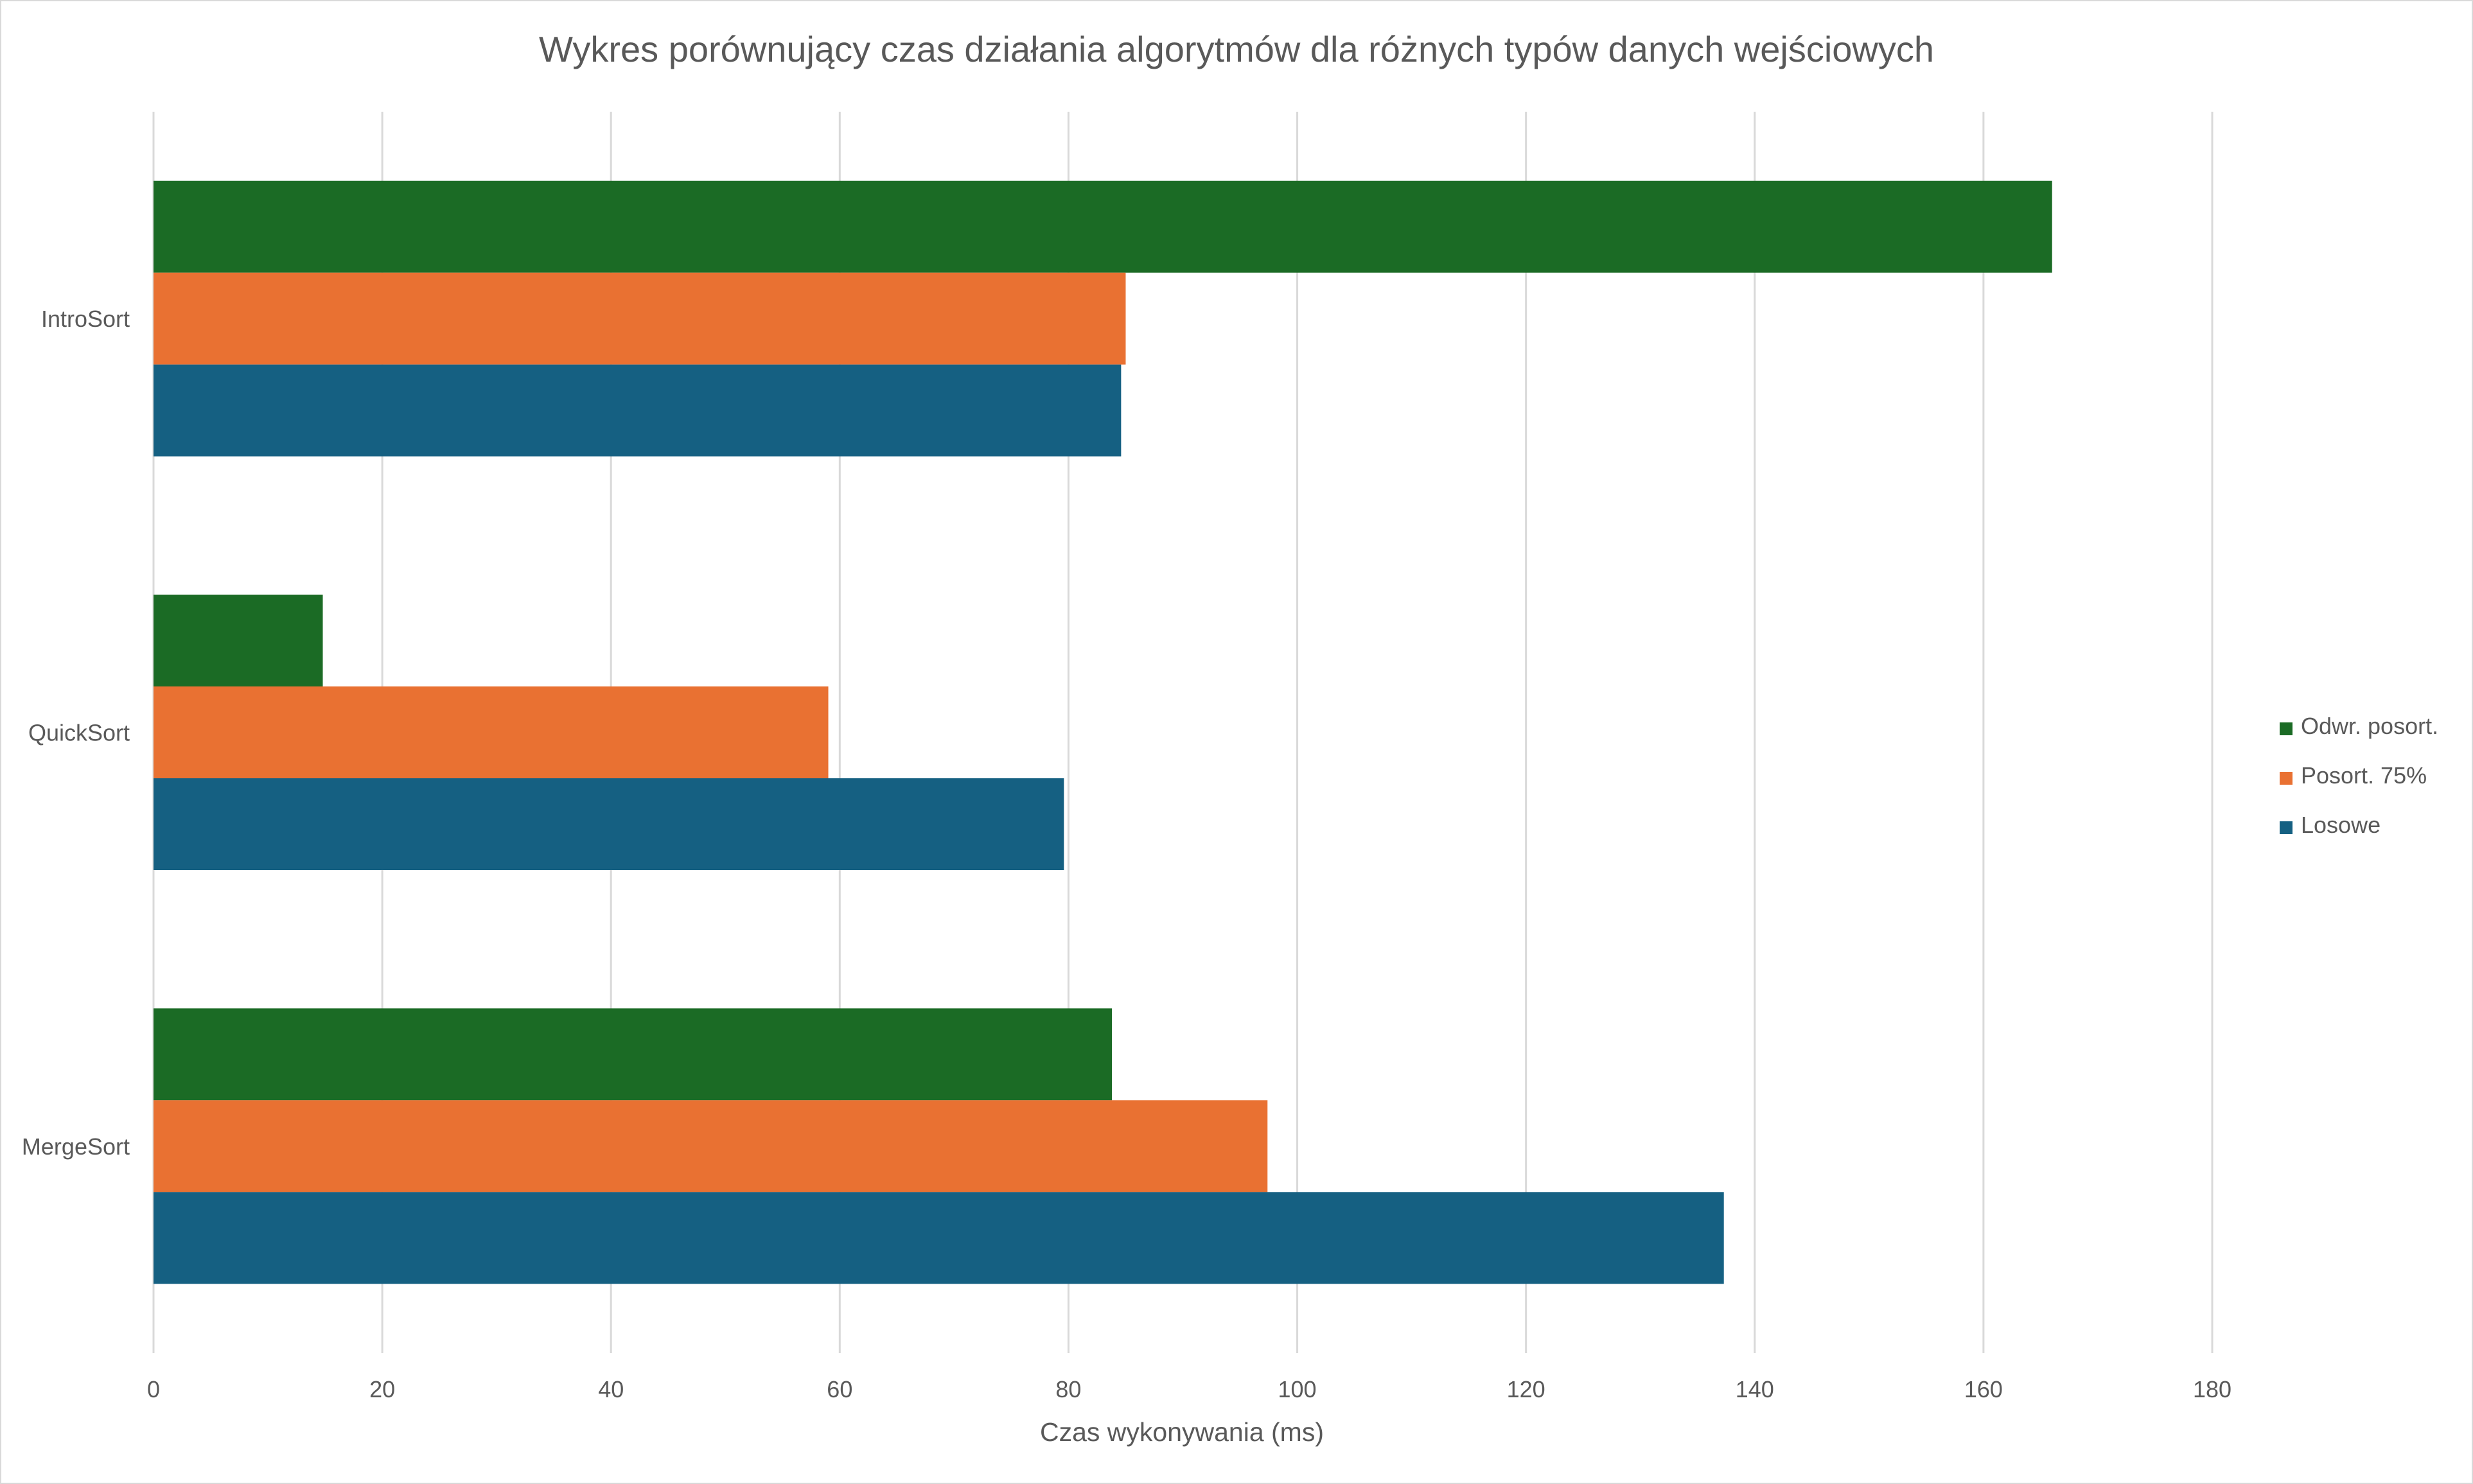 The height and width of the screenshot is (1484, 2473). I want to click on category-labels: IntroSort QuickSort MergeSort, so click(76, 733).